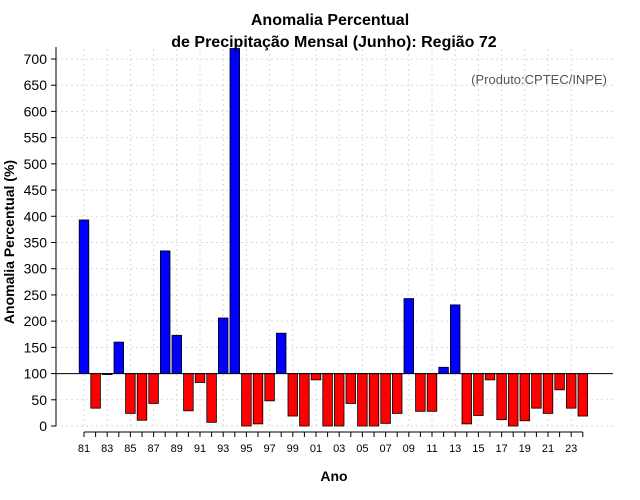 This screenshot has height=500, width=640. Describe the element at coordinates (36, 85) in the screenshot. I see `y-tick-label: 650` at that location.